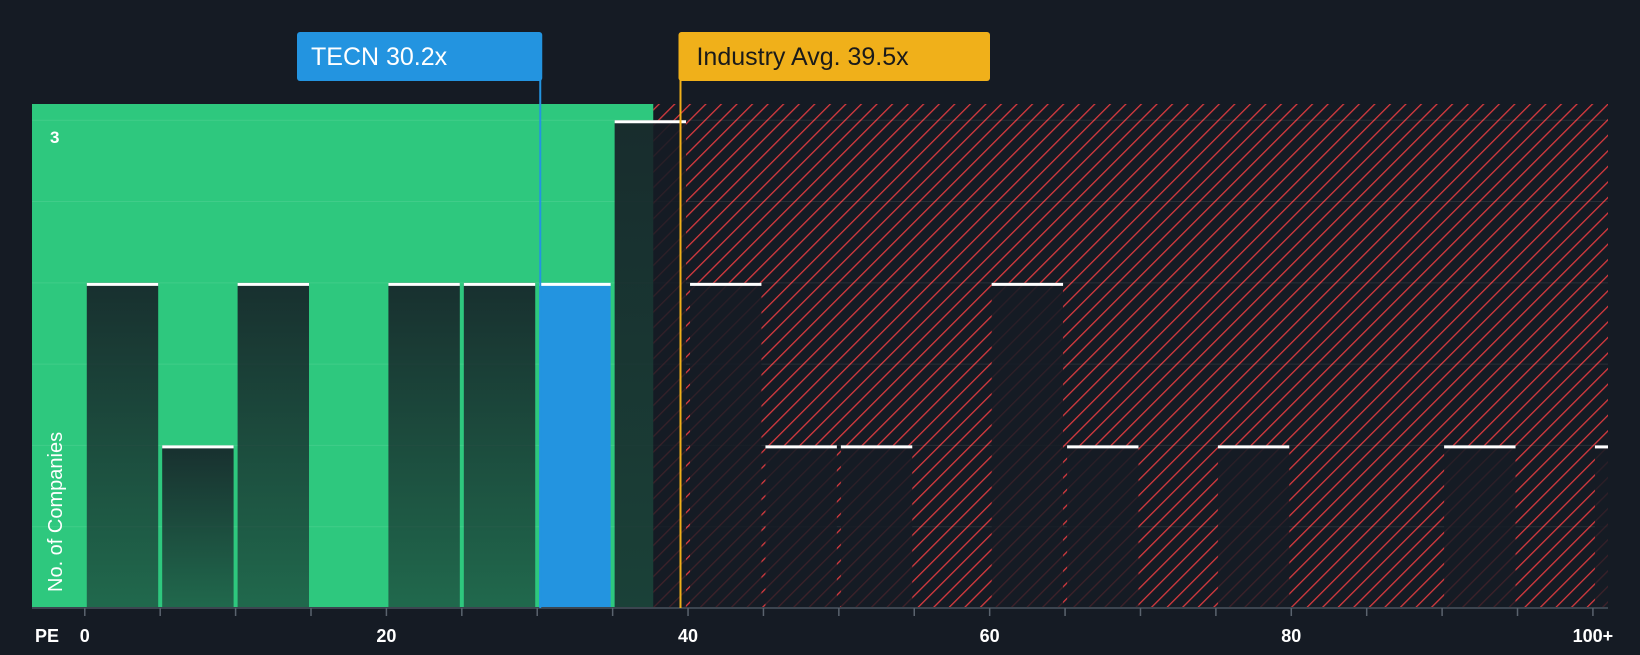  Describe the element at coordinates (85, 636) in the screenshot. I see `x-tick-label: 0` at that location.